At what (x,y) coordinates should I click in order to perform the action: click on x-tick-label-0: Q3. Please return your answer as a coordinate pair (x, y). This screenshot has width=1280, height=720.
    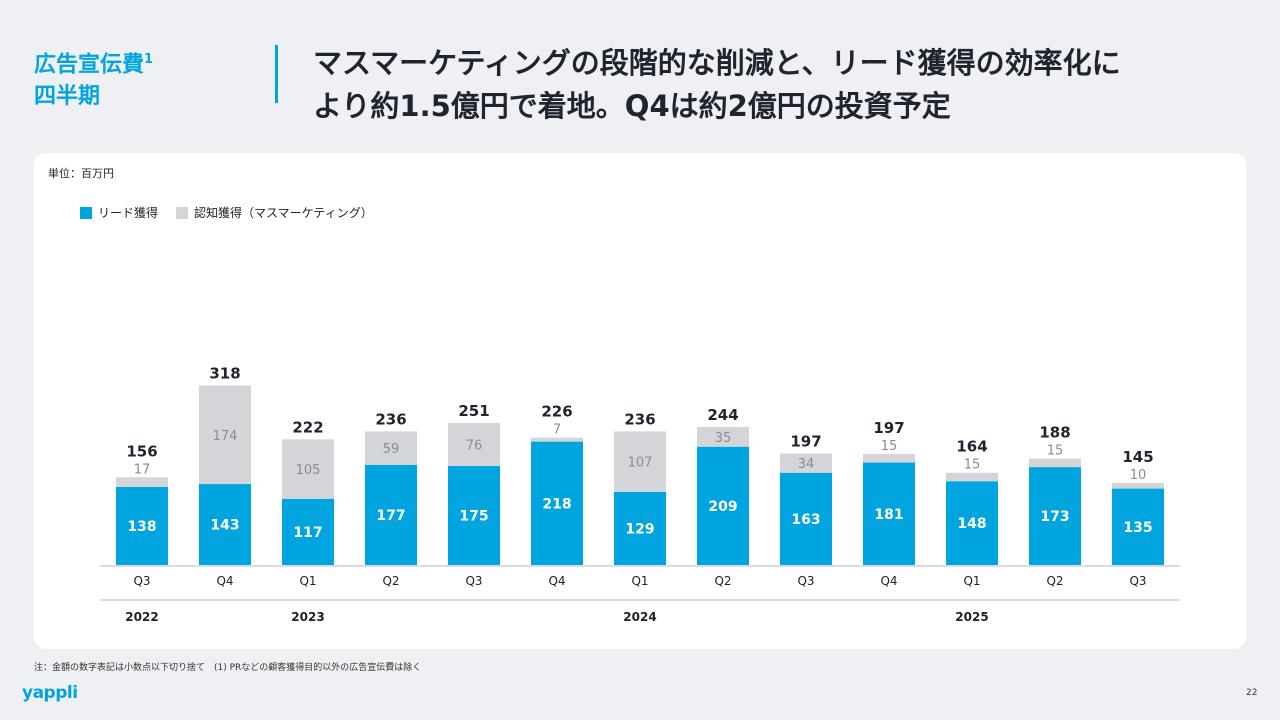
    Looking at the image, I should click on (141, 581).